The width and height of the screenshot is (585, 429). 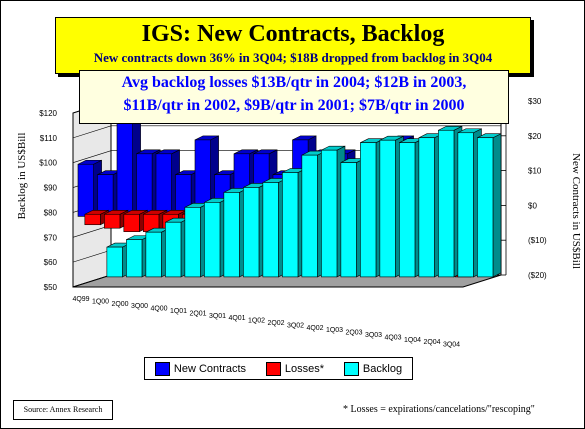 I want to click on x-tick-label: 4Q02, so click(x=314, y=328).